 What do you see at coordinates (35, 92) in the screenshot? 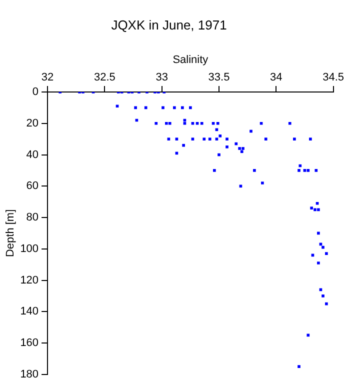
I see `y-tick-label: 0` at bounding box center [35, 92].